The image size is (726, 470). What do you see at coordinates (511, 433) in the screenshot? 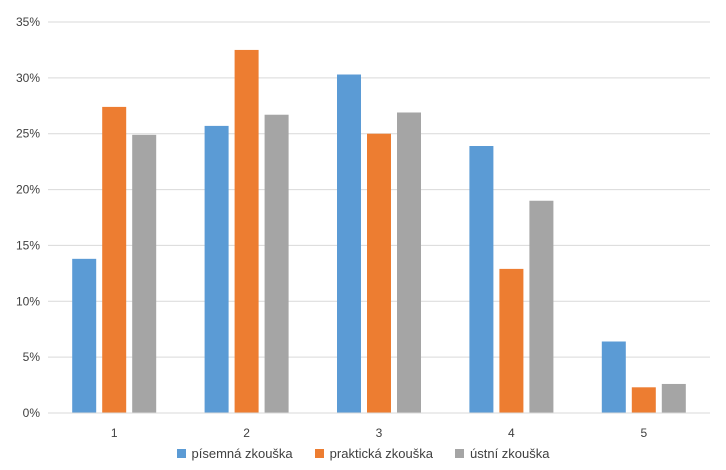
I see `x-tick-label: 4` at bounding box center [511, 433].